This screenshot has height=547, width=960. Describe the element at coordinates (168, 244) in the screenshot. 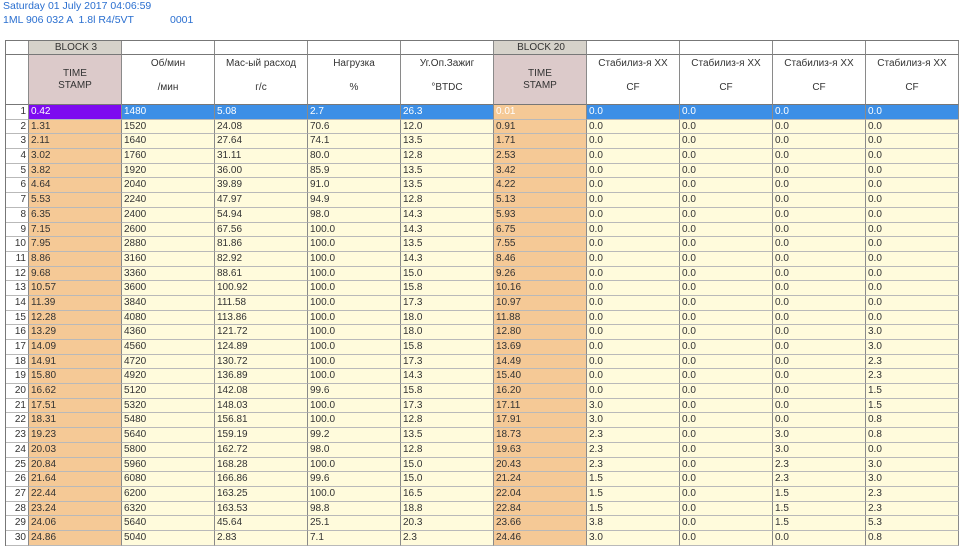

I see `value-cell: 2880` at that location.